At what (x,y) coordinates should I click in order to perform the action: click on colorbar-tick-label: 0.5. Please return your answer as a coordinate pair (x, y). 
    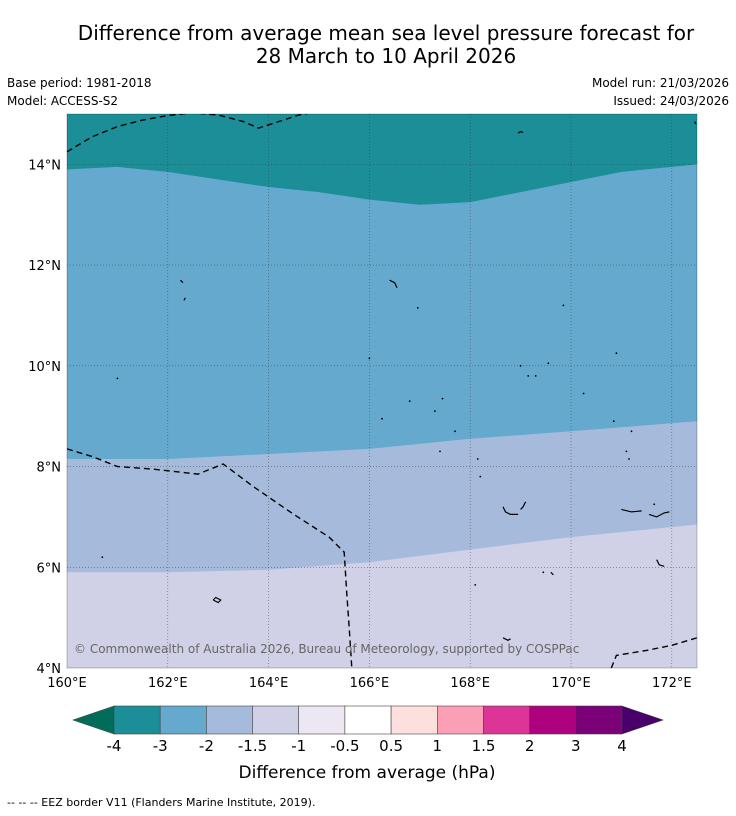
    Looking at the image, I should click on (391, 746).